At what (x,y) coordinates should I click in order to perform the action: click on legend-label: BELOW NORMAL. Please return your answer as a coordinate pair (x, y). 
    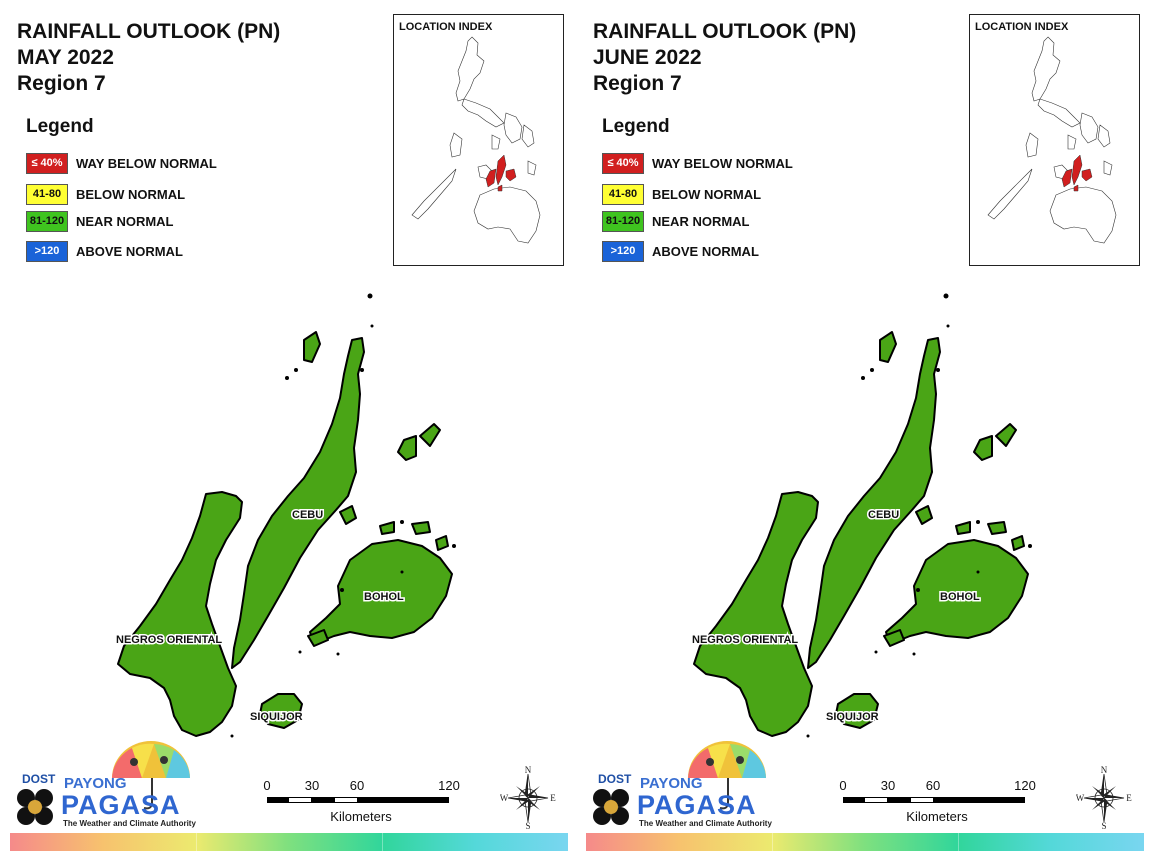
    Looking at the image, I should click on (131, 194).